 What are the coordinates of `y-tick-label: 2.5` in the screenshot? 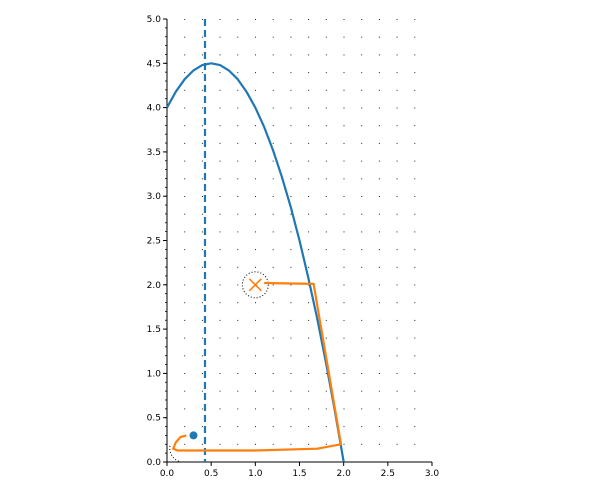 It's located at (154, 242).